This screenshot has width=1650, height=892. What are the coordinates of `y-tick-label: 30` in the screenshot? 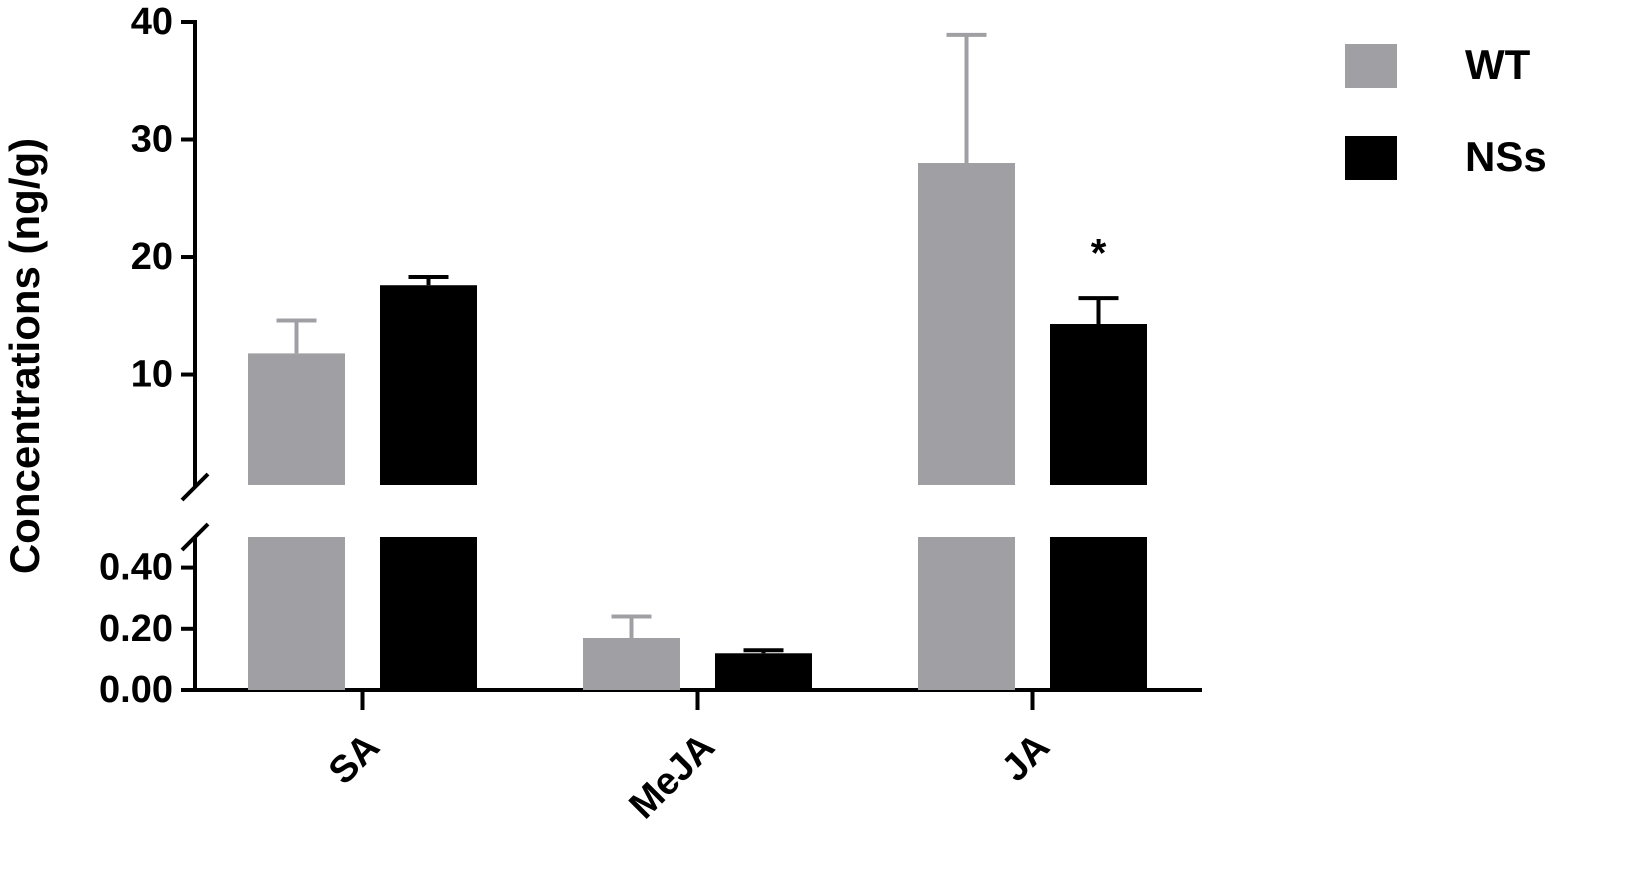 It's located at (152, 140).